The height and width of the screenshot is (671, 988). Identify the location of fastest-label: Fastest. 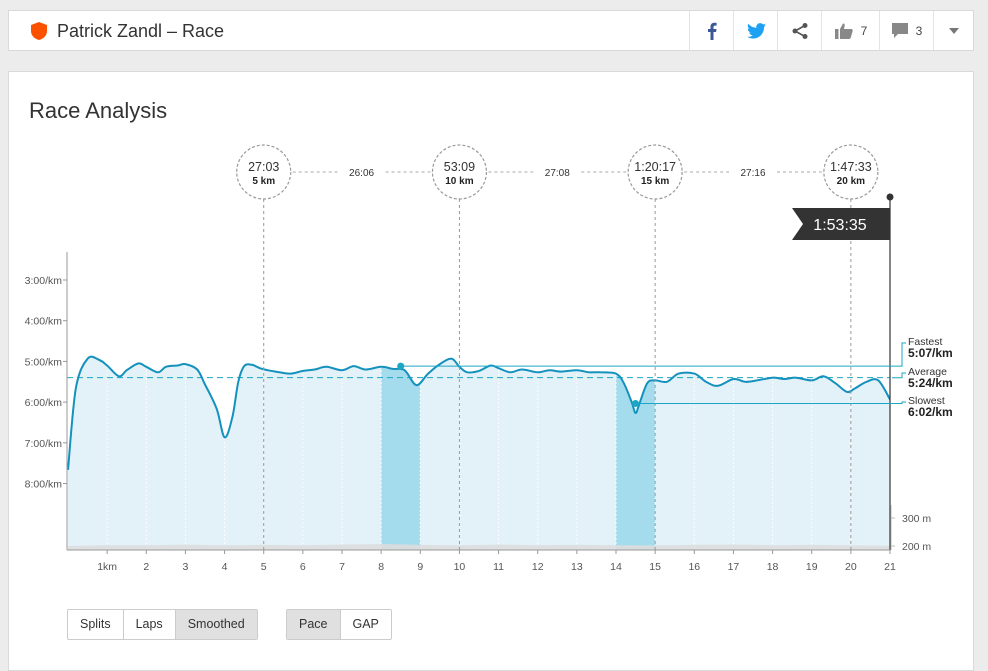
(925, 342).